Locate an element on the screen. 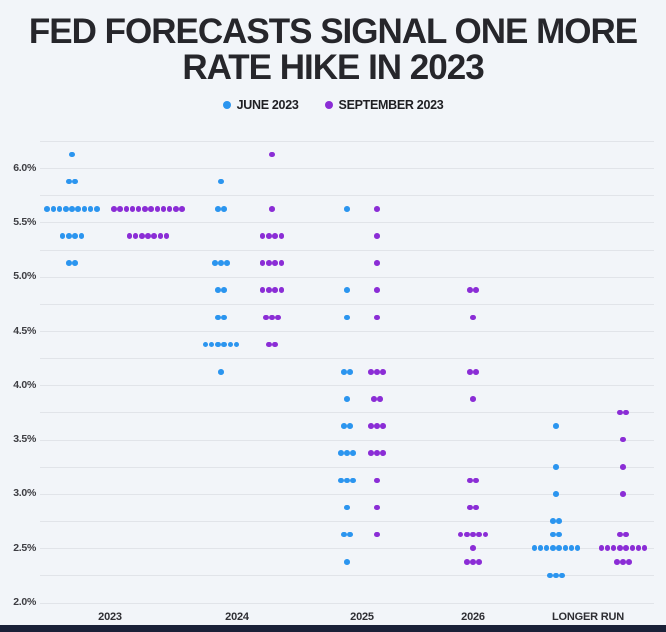 Image resolution: width=666 pixels, height=632 pixels. legend-item-september-2023: SEPTEMBER 2023 is located at coordinates (384, 104).